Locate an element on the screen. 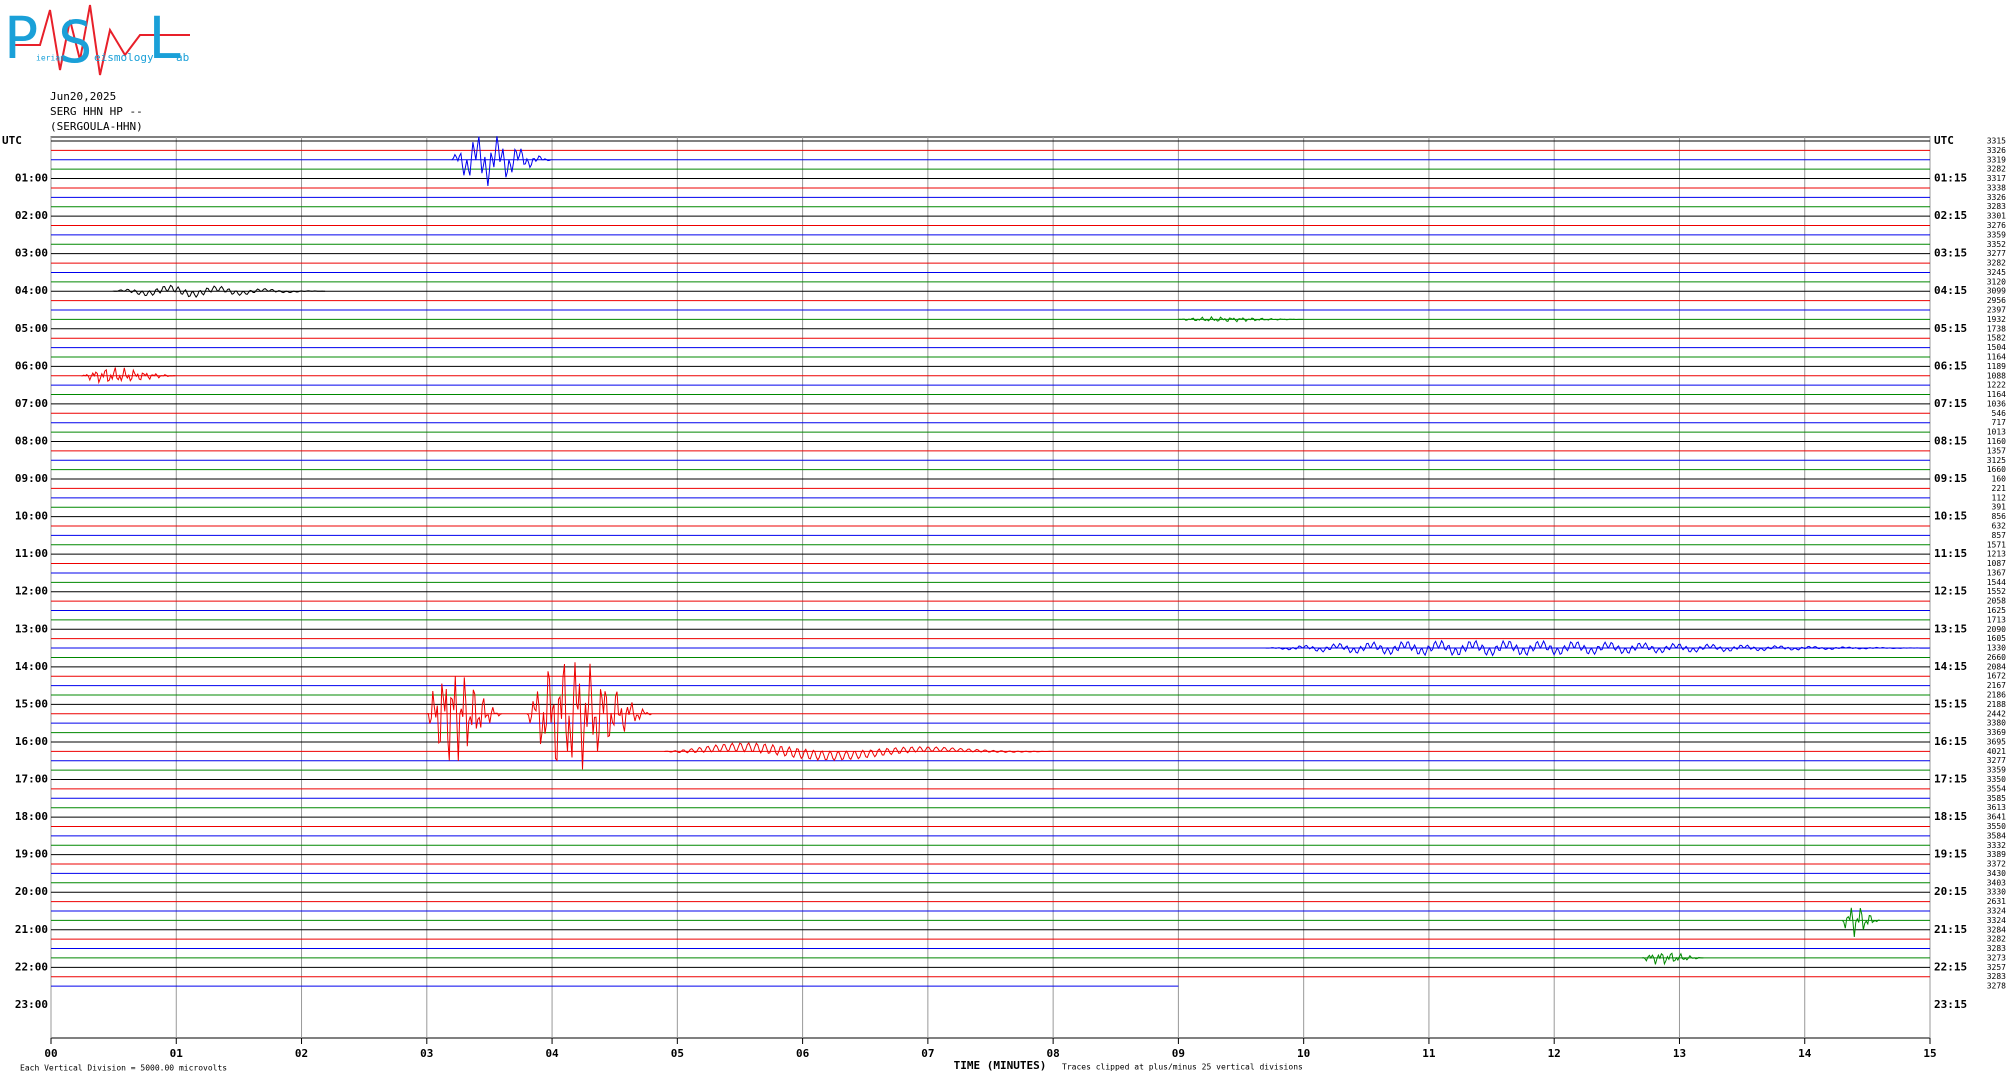 This screenshot has height=1080, width=2010. hour-label-right: 06:15 is located at coordinates (1950, 365).